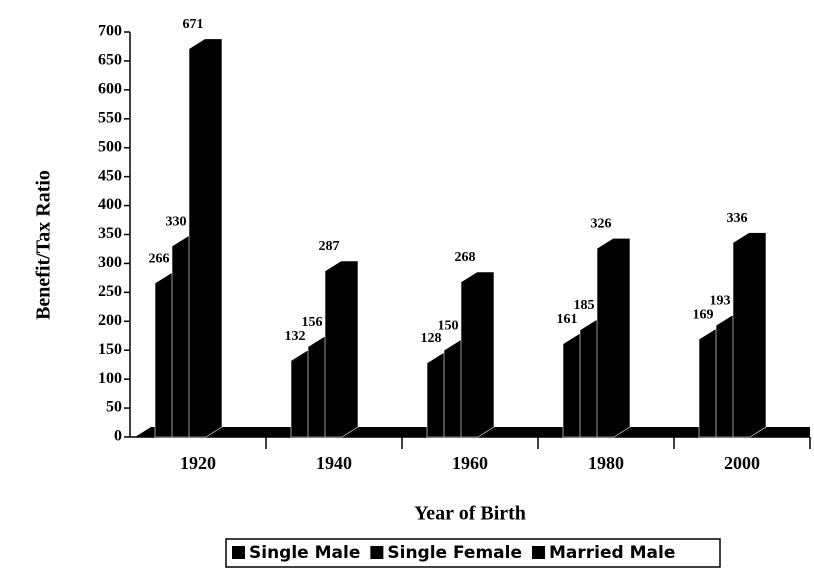 This screenshot has width=814, height=570. Describe the element at coordinates (703, 314) in the screenshot. I see `value-label: 169` at that location.